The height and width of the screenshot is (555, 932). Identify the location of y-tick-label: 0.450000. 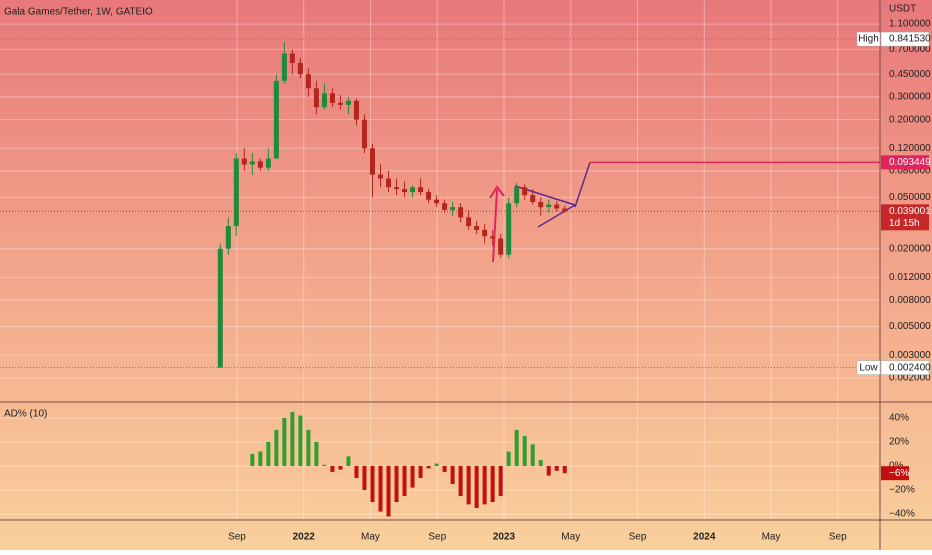
(910, 74).